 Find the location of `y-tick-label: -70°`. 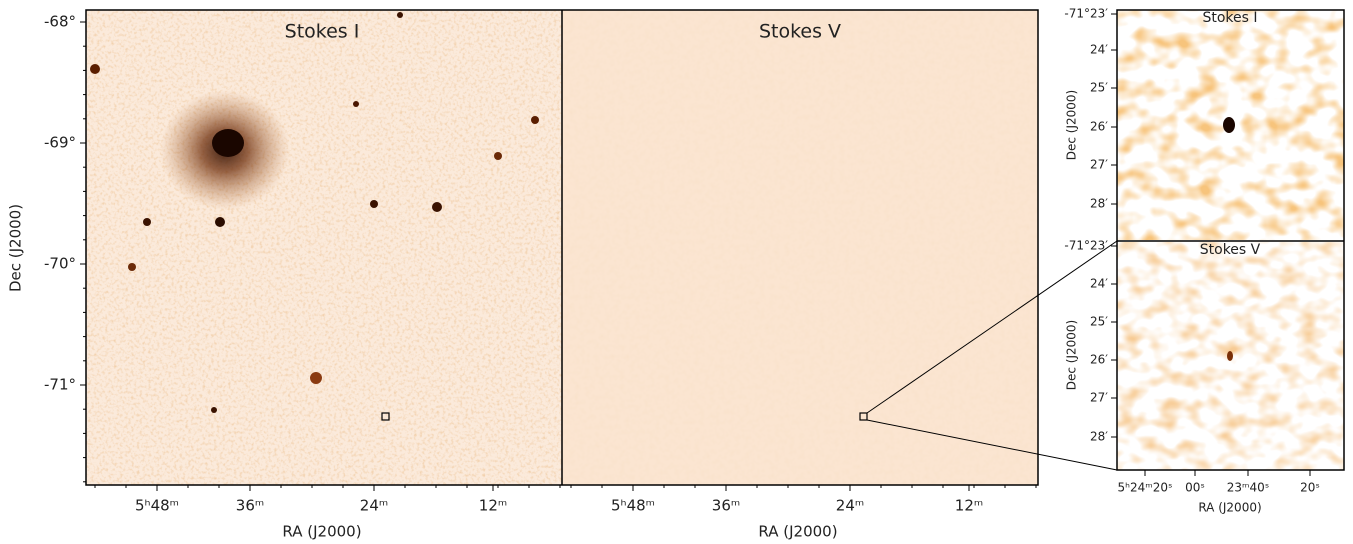

y-tick-label: -70° is located at coordinates (60, 264).